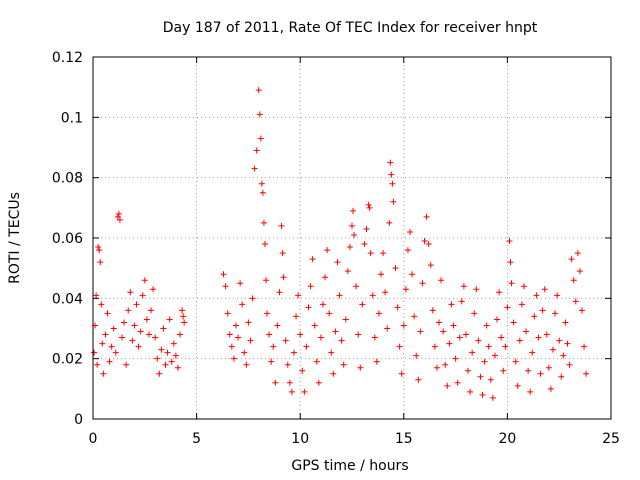  Describe the element at coordinates (67, 179) in the screenshot. I see `y-tick-label: 0.08` at that location.